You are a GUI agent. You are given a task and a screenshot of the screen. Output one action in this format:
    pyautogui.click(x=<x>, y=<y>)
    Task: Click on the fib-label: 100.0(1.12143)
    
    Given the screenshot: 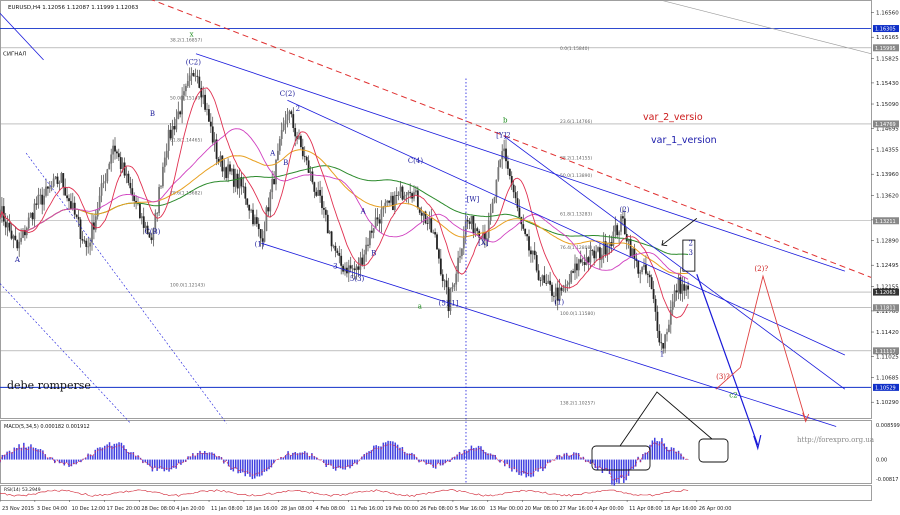 What is the action you would take?
    pyautogui.click(x=187, y=285)
    